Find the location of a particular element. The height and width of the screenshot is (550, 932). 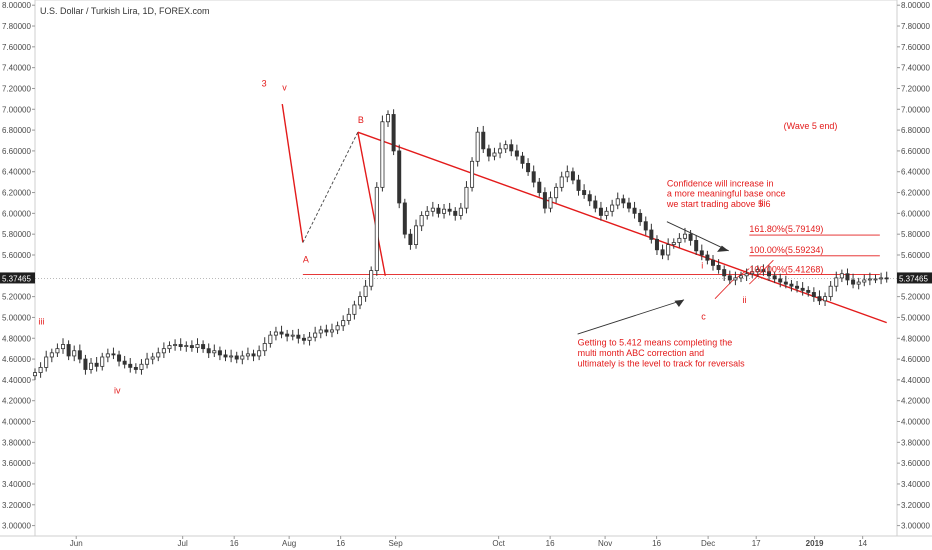

x-axis: Jun Jul 16 Aug 16 Sep Oct 16 Nov 16 Dec 17 2019 14 is located at coordinates (469, 542).